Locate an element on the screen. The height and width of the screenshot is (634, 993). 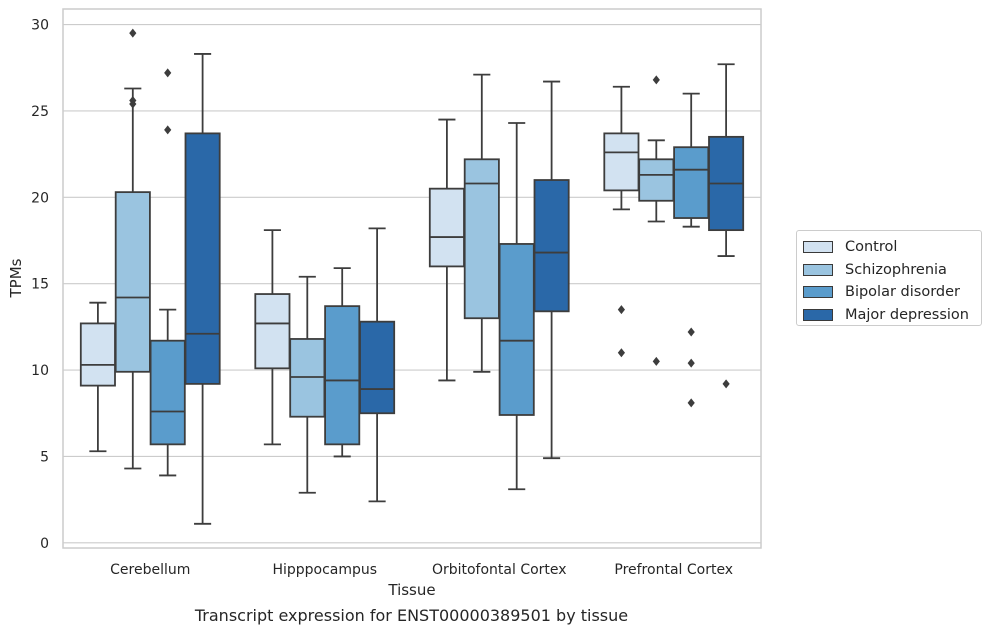
y-tick-label: 20 is located at coordinates (40, 198).